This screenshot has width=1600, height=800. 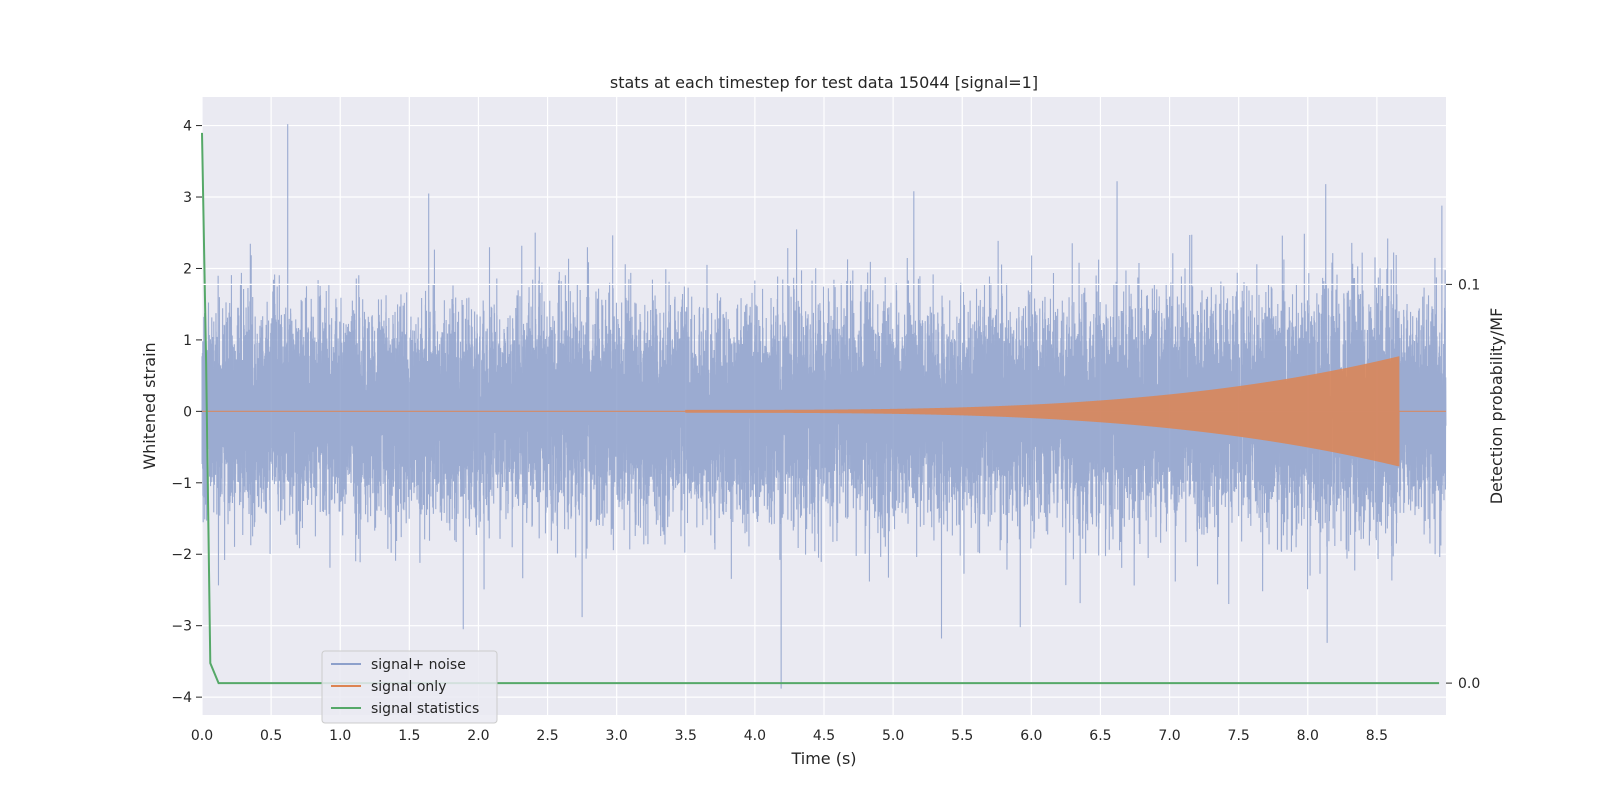 What do you see at coordinates (181, 627) in the screenshot?
I see `y-tick-label: −3` at bounding box center [181, 627].